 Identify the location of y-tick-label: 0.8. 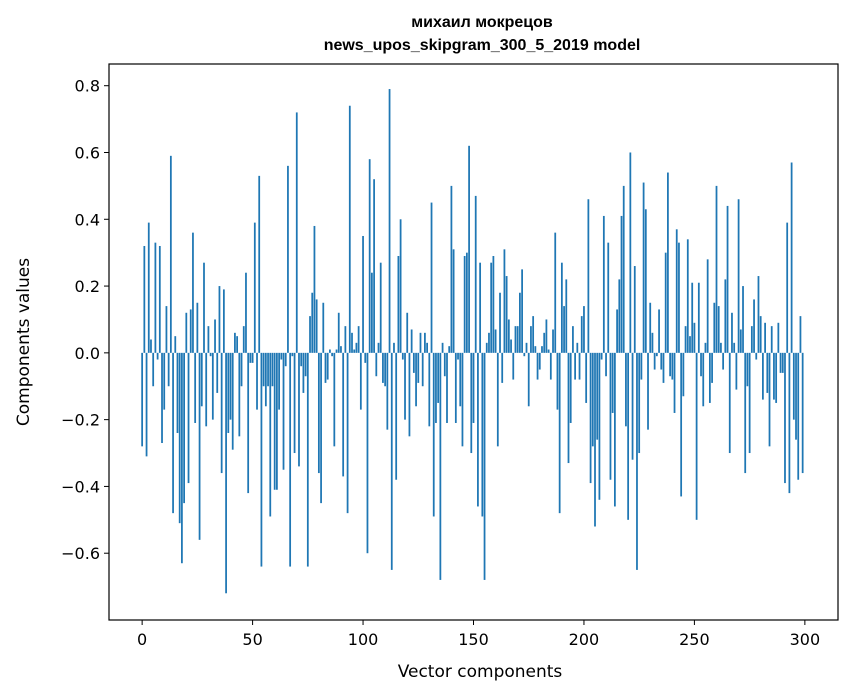
(87, 86).